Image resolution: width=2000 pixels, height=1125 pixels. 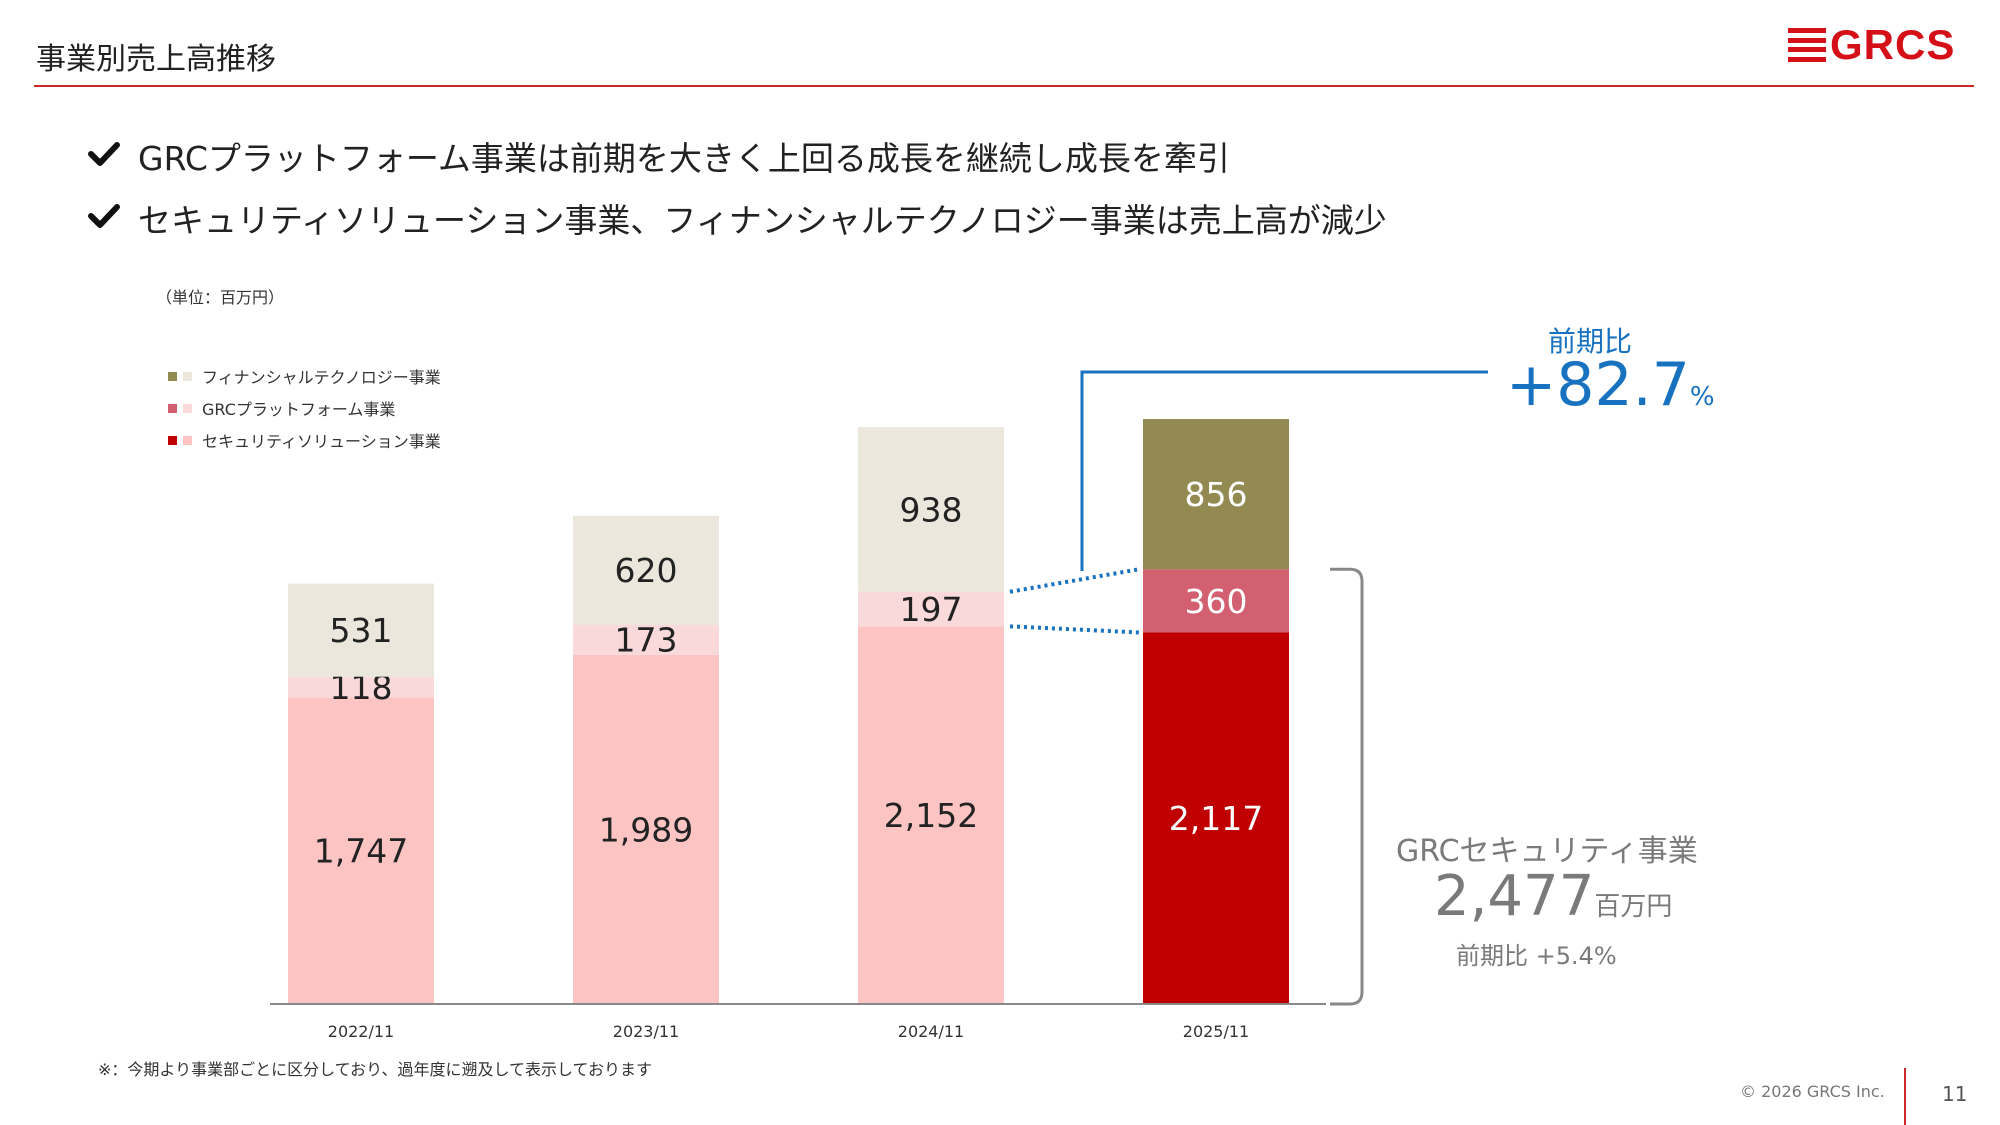 What do you see at coordinates (1812, 1091) in the screenshot?
I see `copyright: © 2026 GRCS Inc.` at bounding box center [1812, 1091].